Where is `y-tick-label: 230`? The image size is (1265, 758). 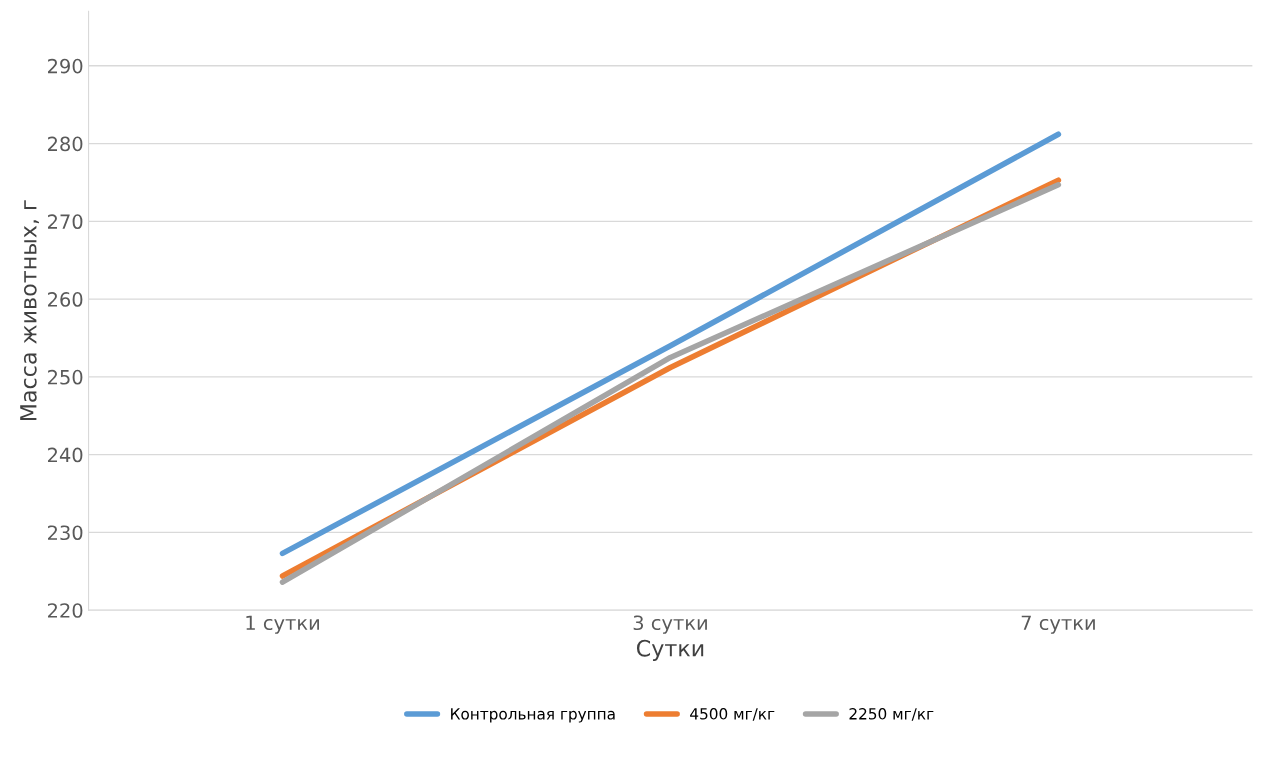 y-tick-label: 230 is located at coordinates (65, 533).